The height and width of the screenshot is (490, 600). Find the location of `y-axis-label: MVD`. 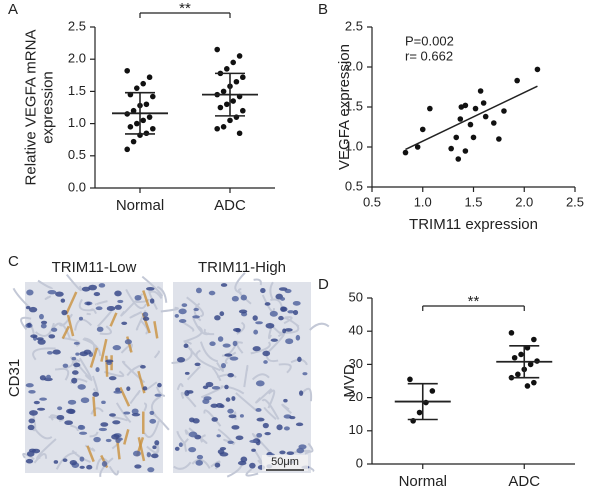

y-axis-label: MVD is located at coordinates (349, 381).